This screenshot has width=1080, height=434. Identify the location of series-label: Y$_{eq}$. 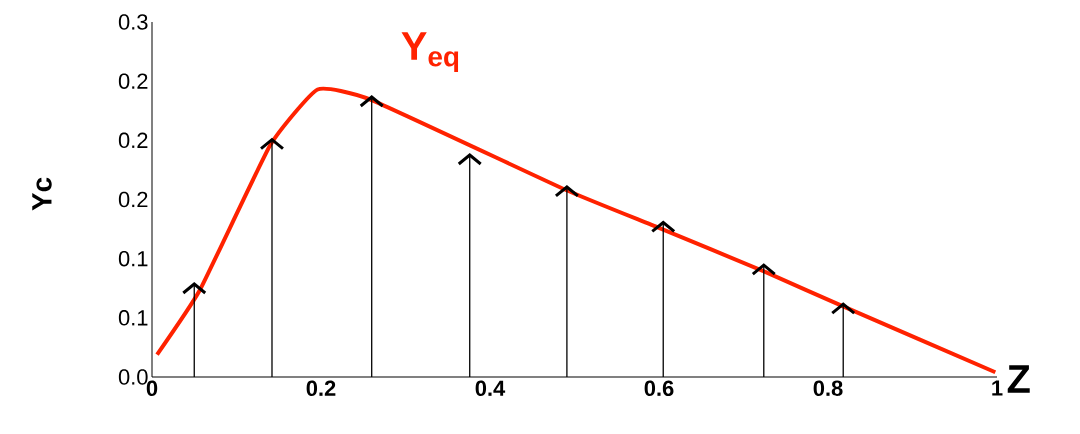
(430, 52).